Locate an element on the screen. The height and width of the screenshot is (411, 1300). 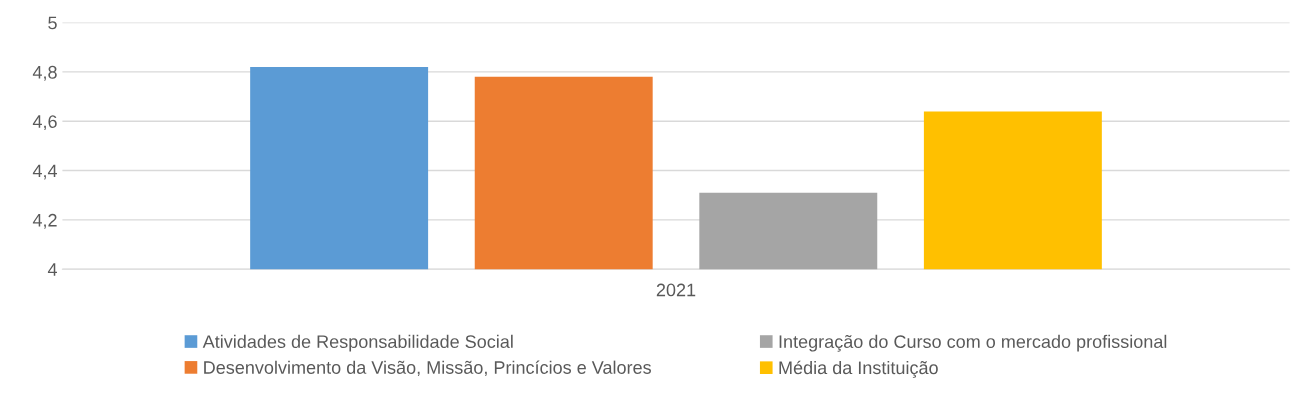
y-tick-label: 4,6 is located at coordinates (44, 123).